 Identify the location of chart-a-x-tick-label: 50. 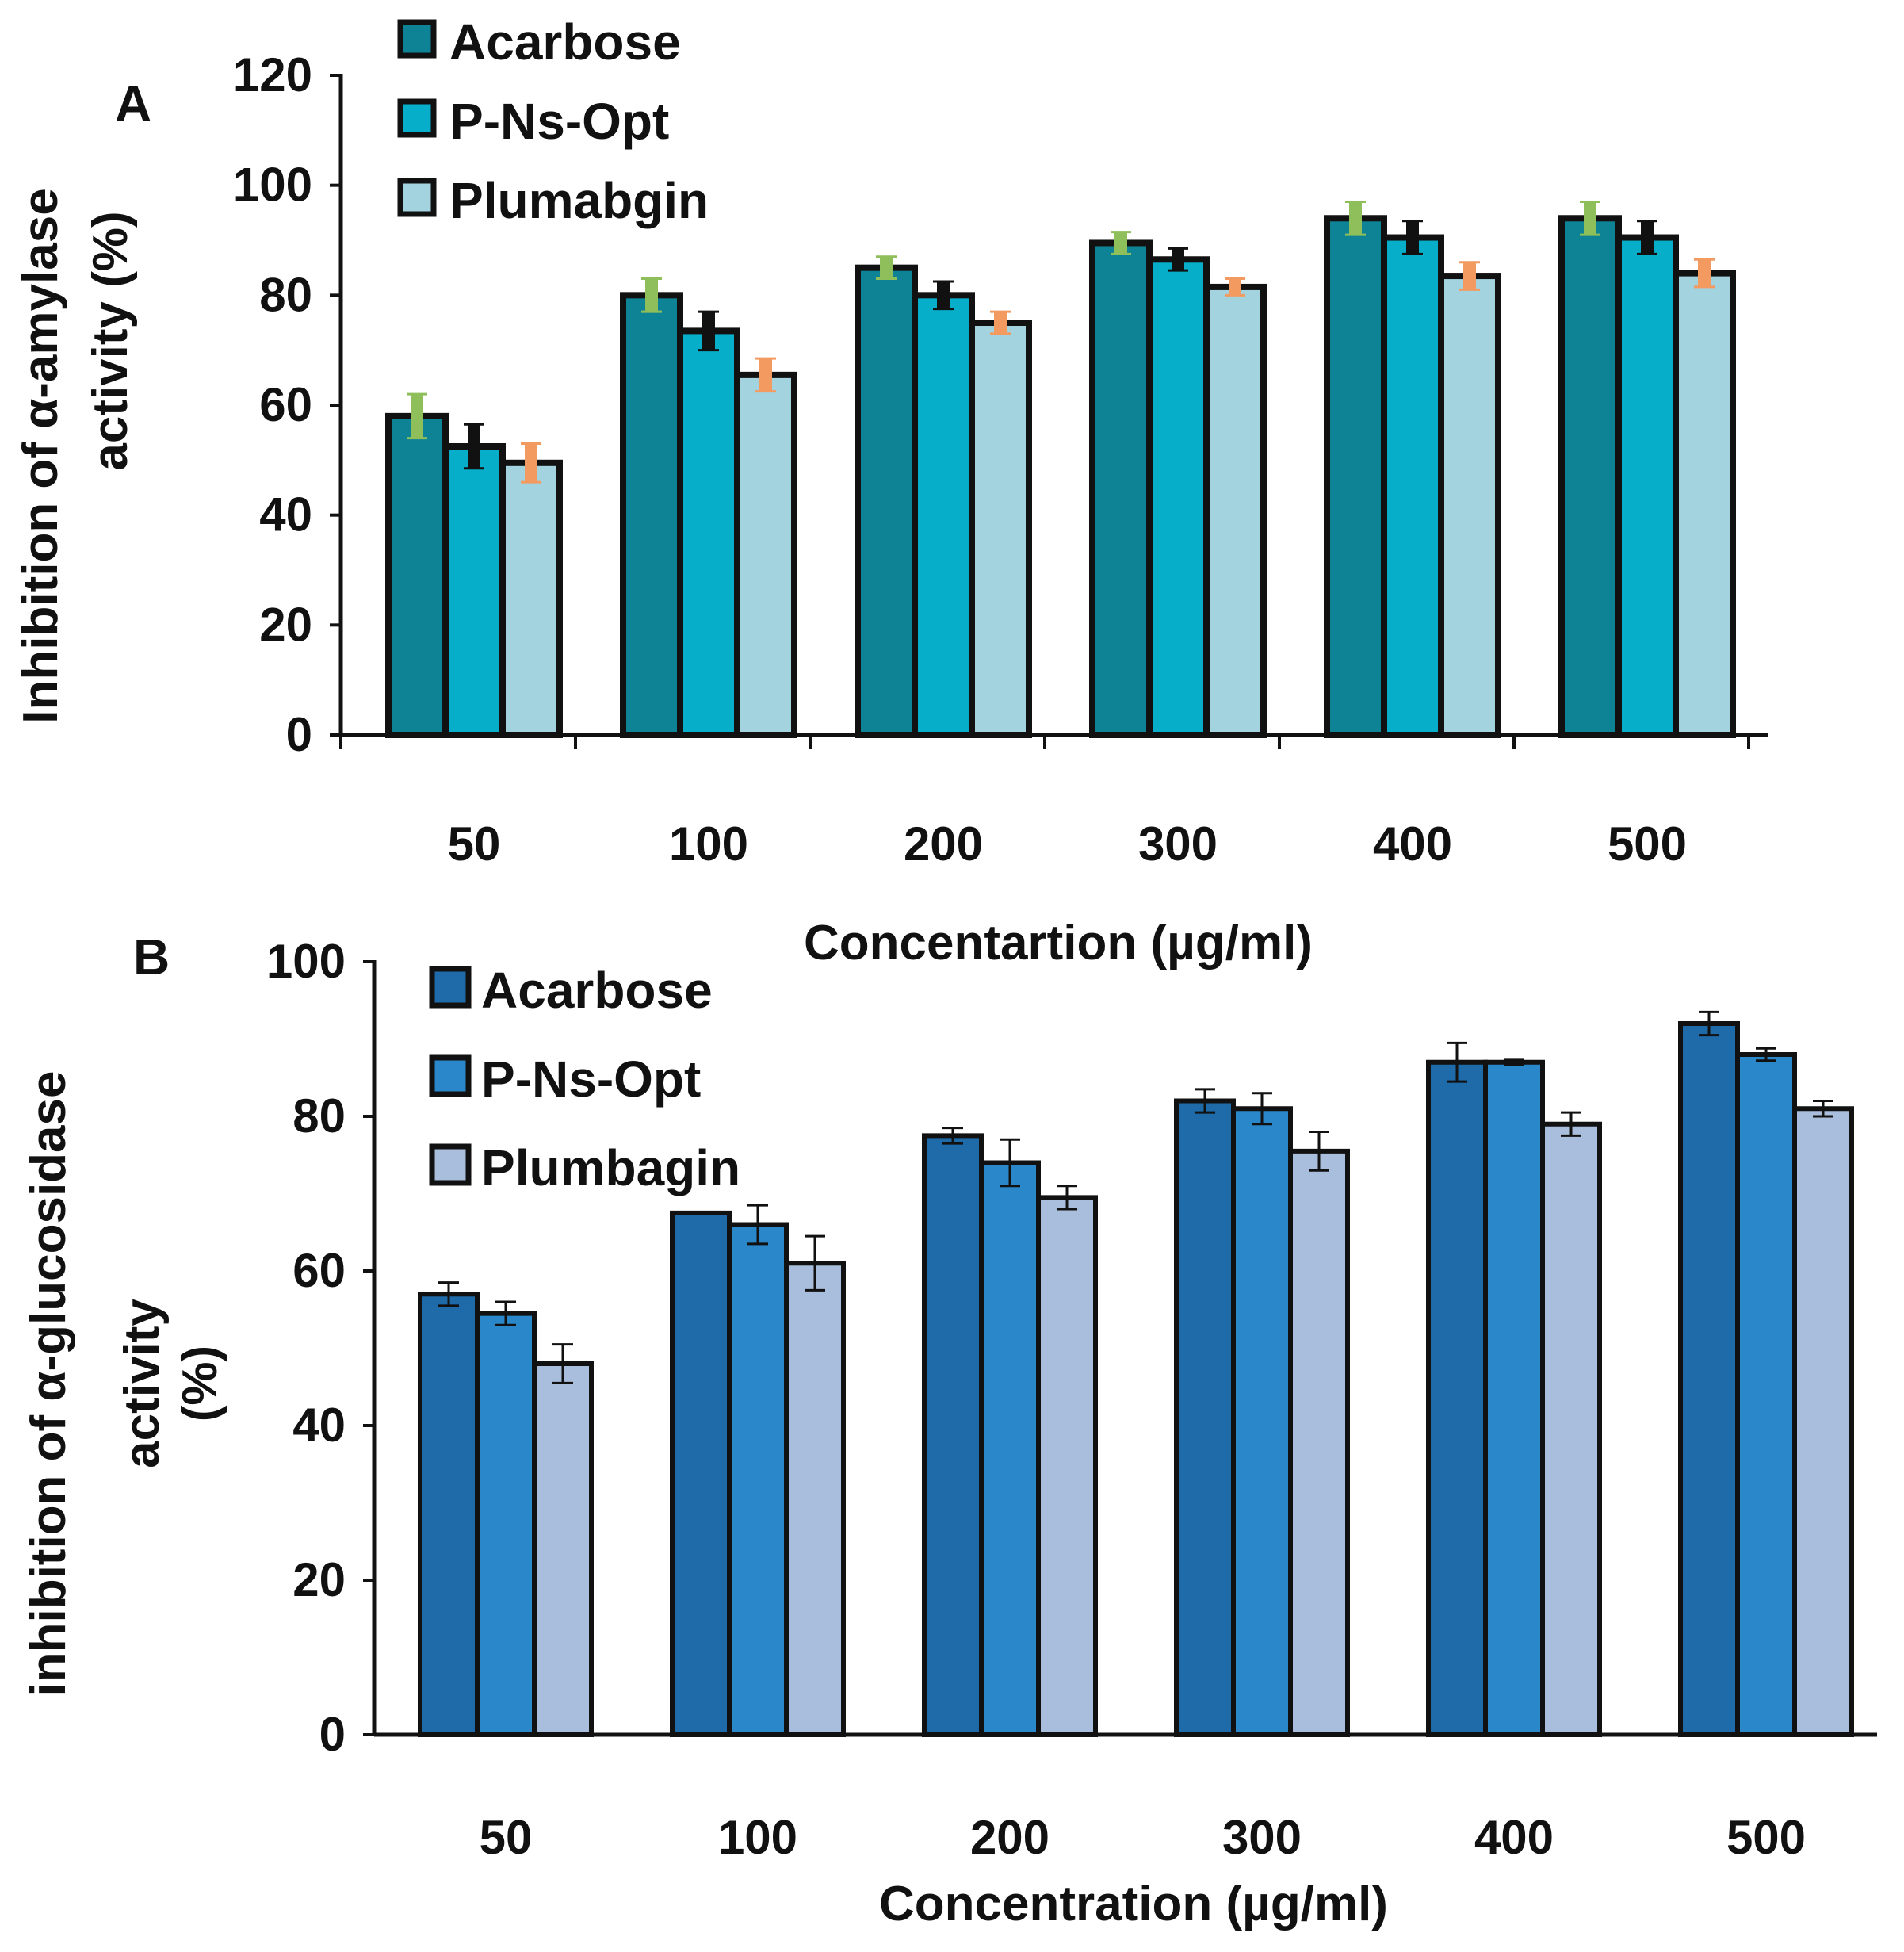
(474, 844).